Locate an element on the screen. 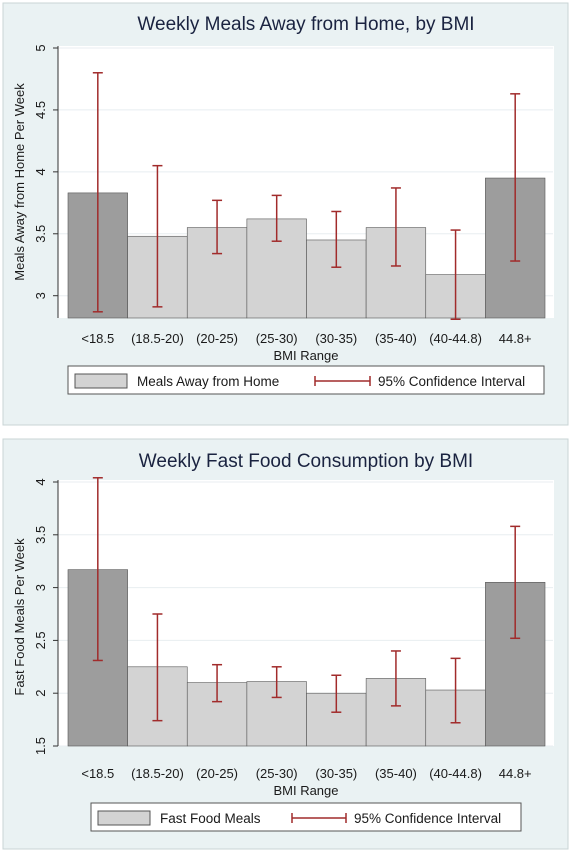 The image size is (571, 857). y-axis: 1.5 2 2.5 3 3.5 4 is located at coordinates (46, 616).